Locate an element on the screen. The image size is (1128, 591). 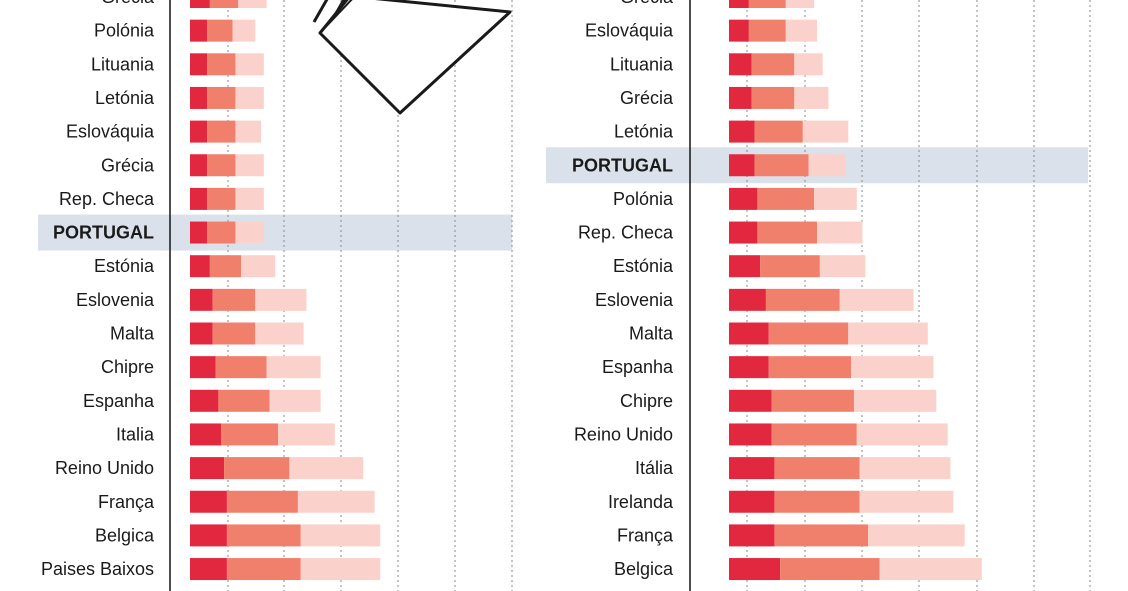
category-label: Malta is located at coordinates (132, 334).